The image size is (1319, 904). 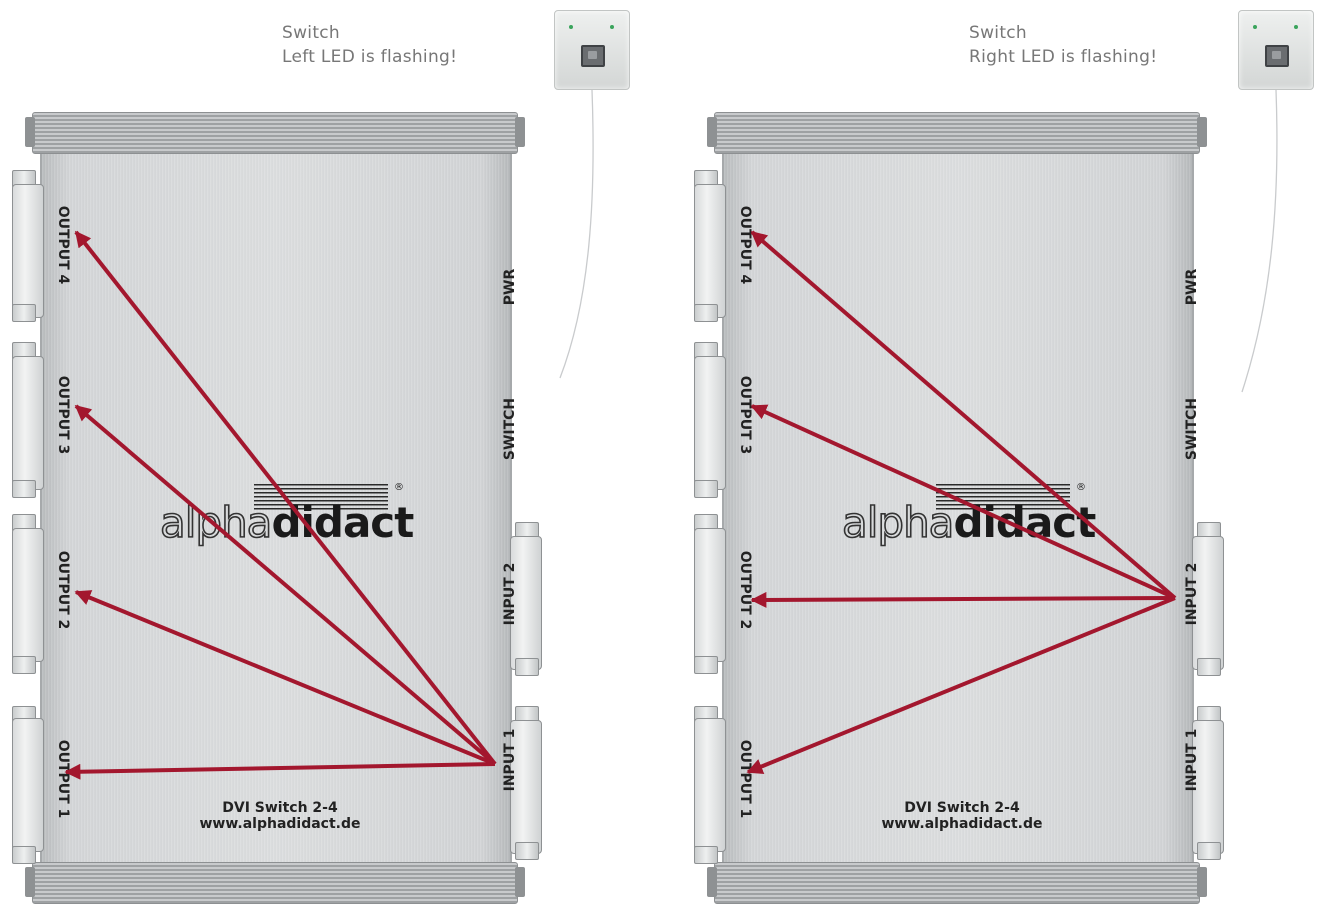 What do you see at coordinates (1063, 57) in the screenshot?
I see `caption-right-line2: Right LED is flashing!` at bounding box center [1063, 57].